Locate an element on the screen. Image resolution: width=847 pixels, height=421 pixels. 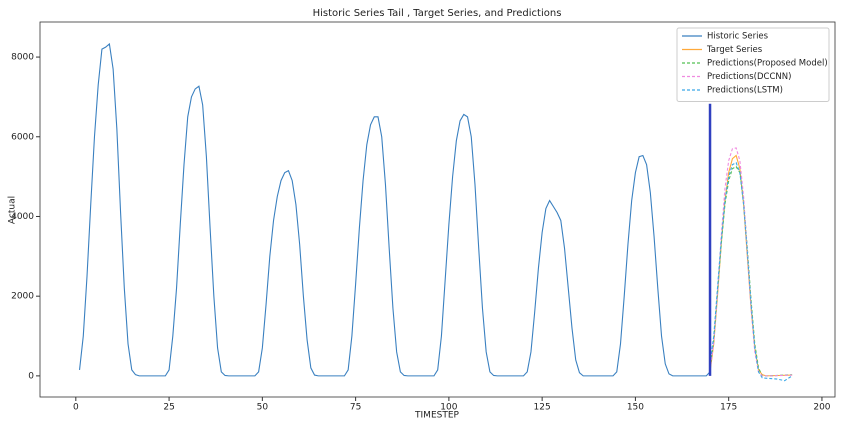
legend-box is located at coordinates (753, 64).